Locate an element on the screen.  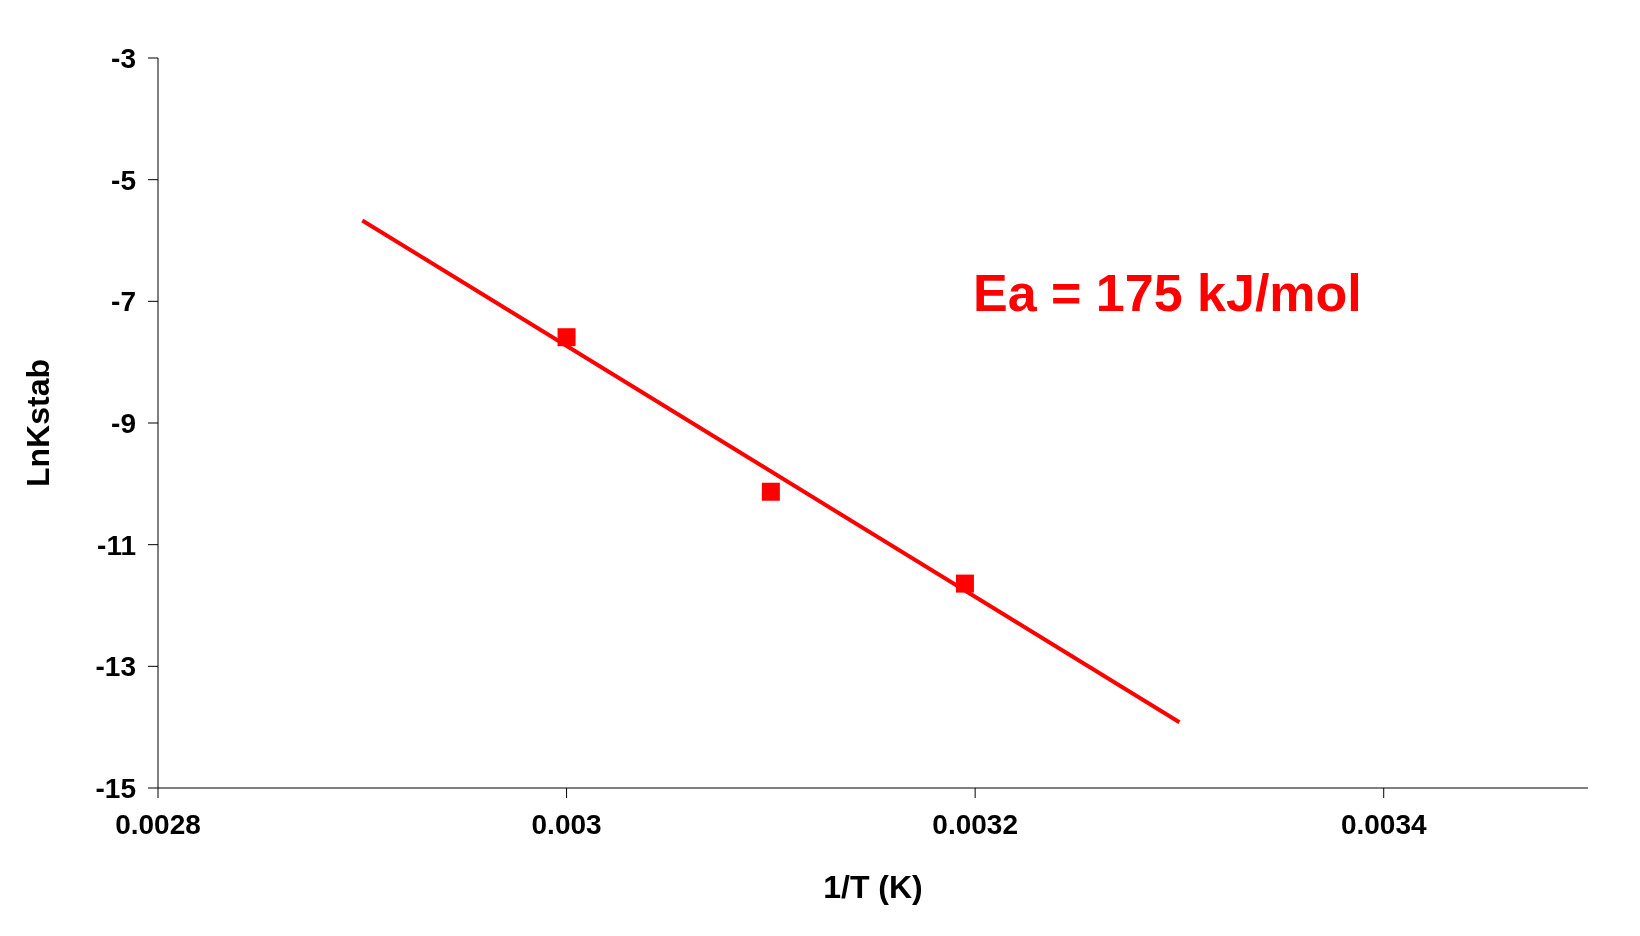
annotation: Ea = 175 kJ/mol is located at coordinates (1167, 293).